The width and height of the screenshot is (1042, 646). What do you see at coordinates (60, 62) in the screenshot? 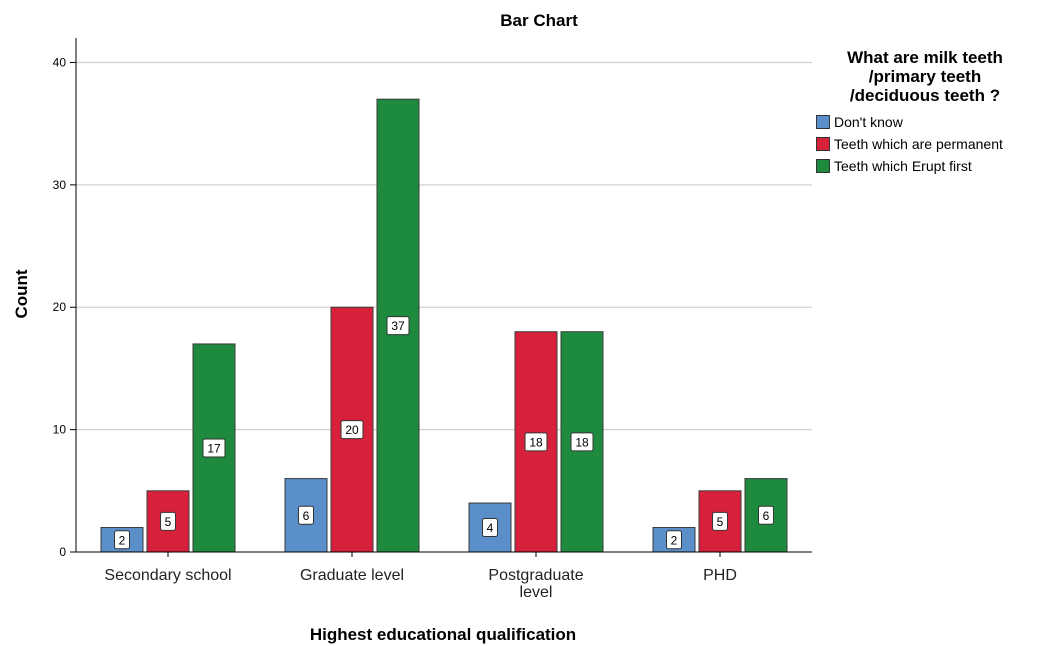
I see `y-tick-label: 40` at bounding box center [60, 62].